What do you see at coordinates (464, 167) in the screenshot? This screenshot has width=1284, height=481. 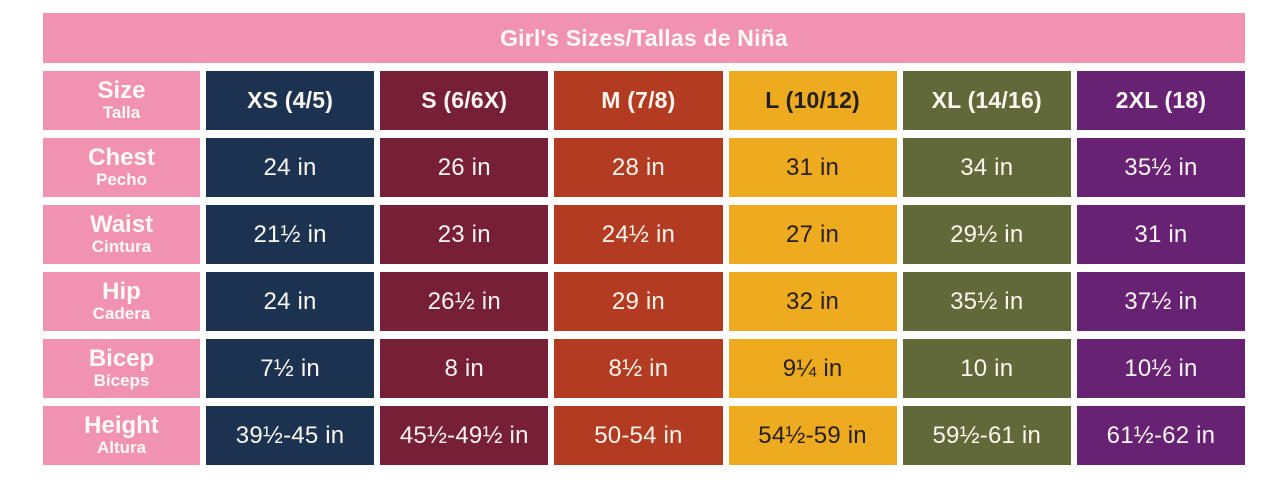 I see `cell-chest-s: 26 in` at bounding box center [464, 167].